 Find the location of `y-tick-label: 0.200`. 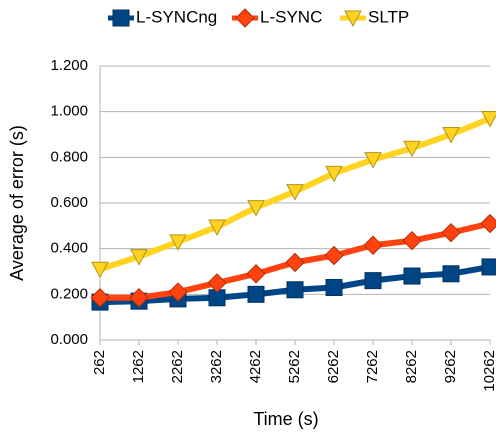

y-tick-label: 0.200 is located at coordinates (69, 293).